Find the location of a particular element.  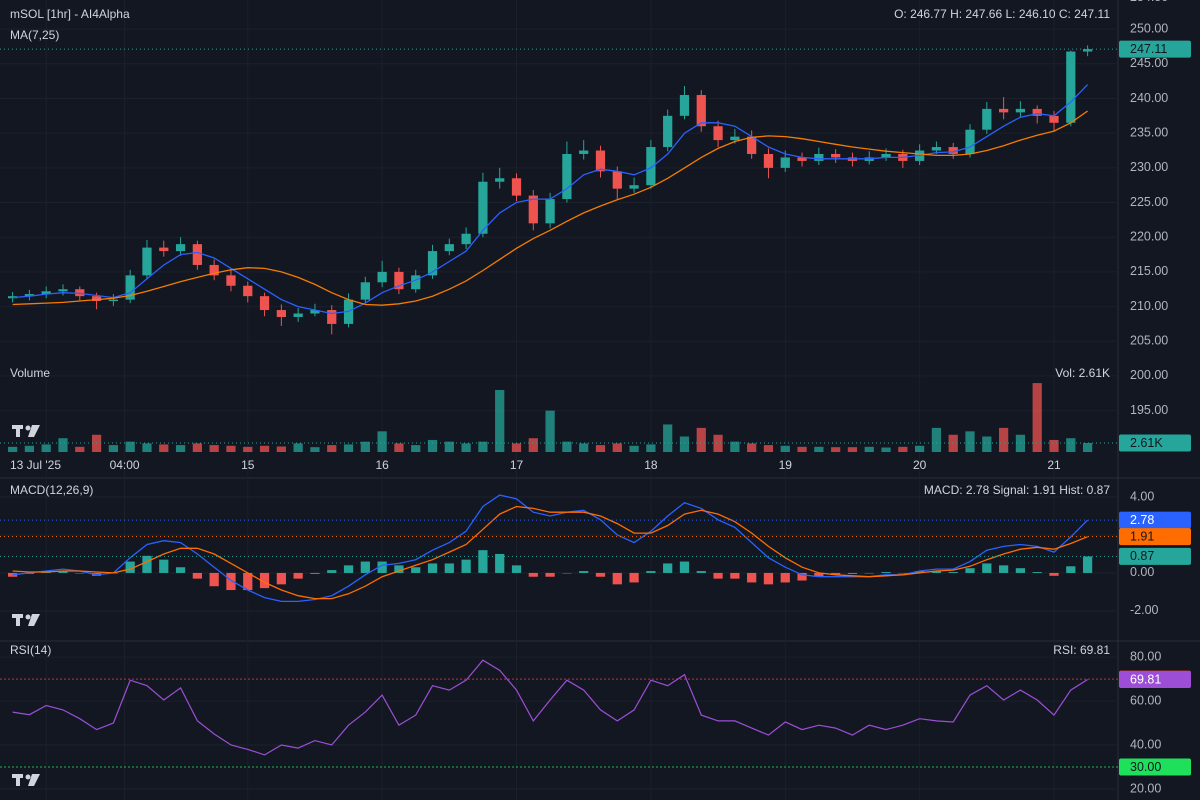

value-box-label: 1.91 is located at coordinates (1142, 536).